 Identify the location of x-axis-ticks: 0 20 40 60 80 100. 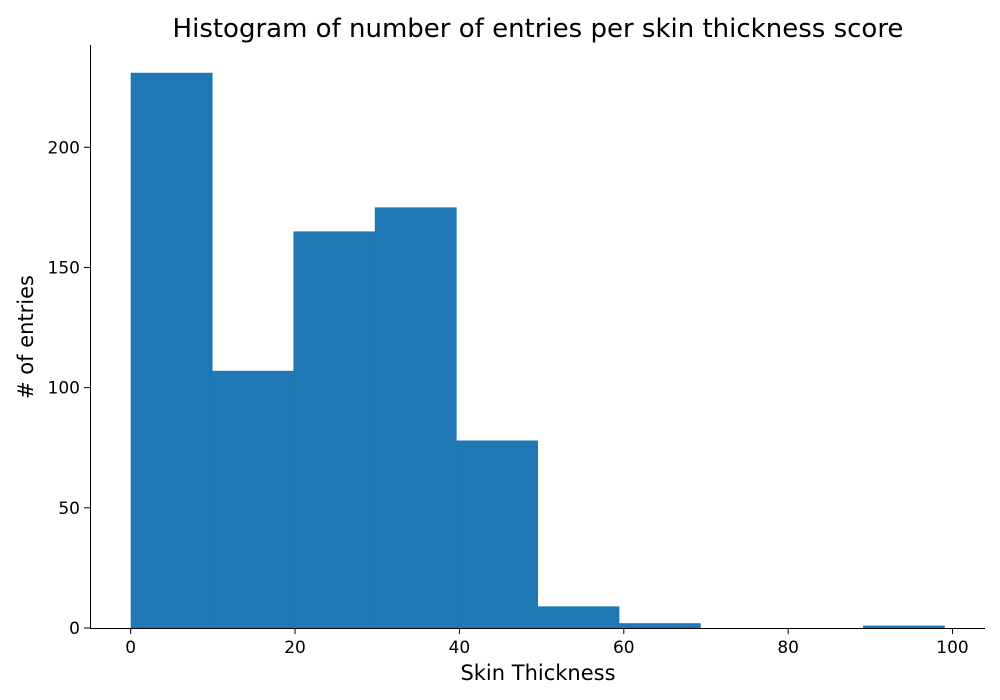
(547, 643).